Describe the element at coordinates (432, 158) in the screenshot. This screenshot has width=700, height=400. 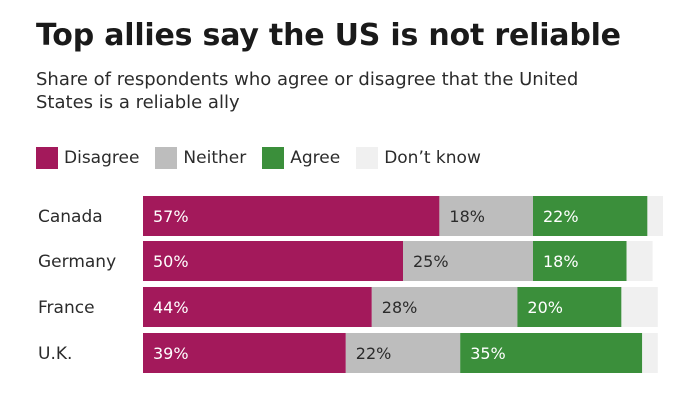
I see `legend-label-dont-know: Don’t know` at that location.